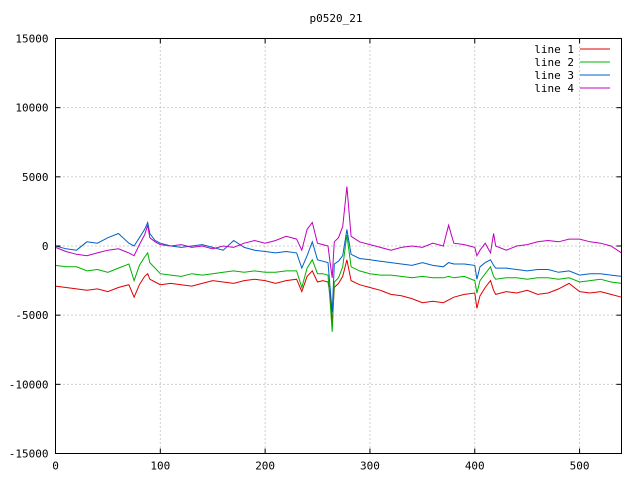 The image size is (640, 480). Describe the element at coordinates (554, 62) in the screenshot. I see `legend-label-2: line 2` at that location.